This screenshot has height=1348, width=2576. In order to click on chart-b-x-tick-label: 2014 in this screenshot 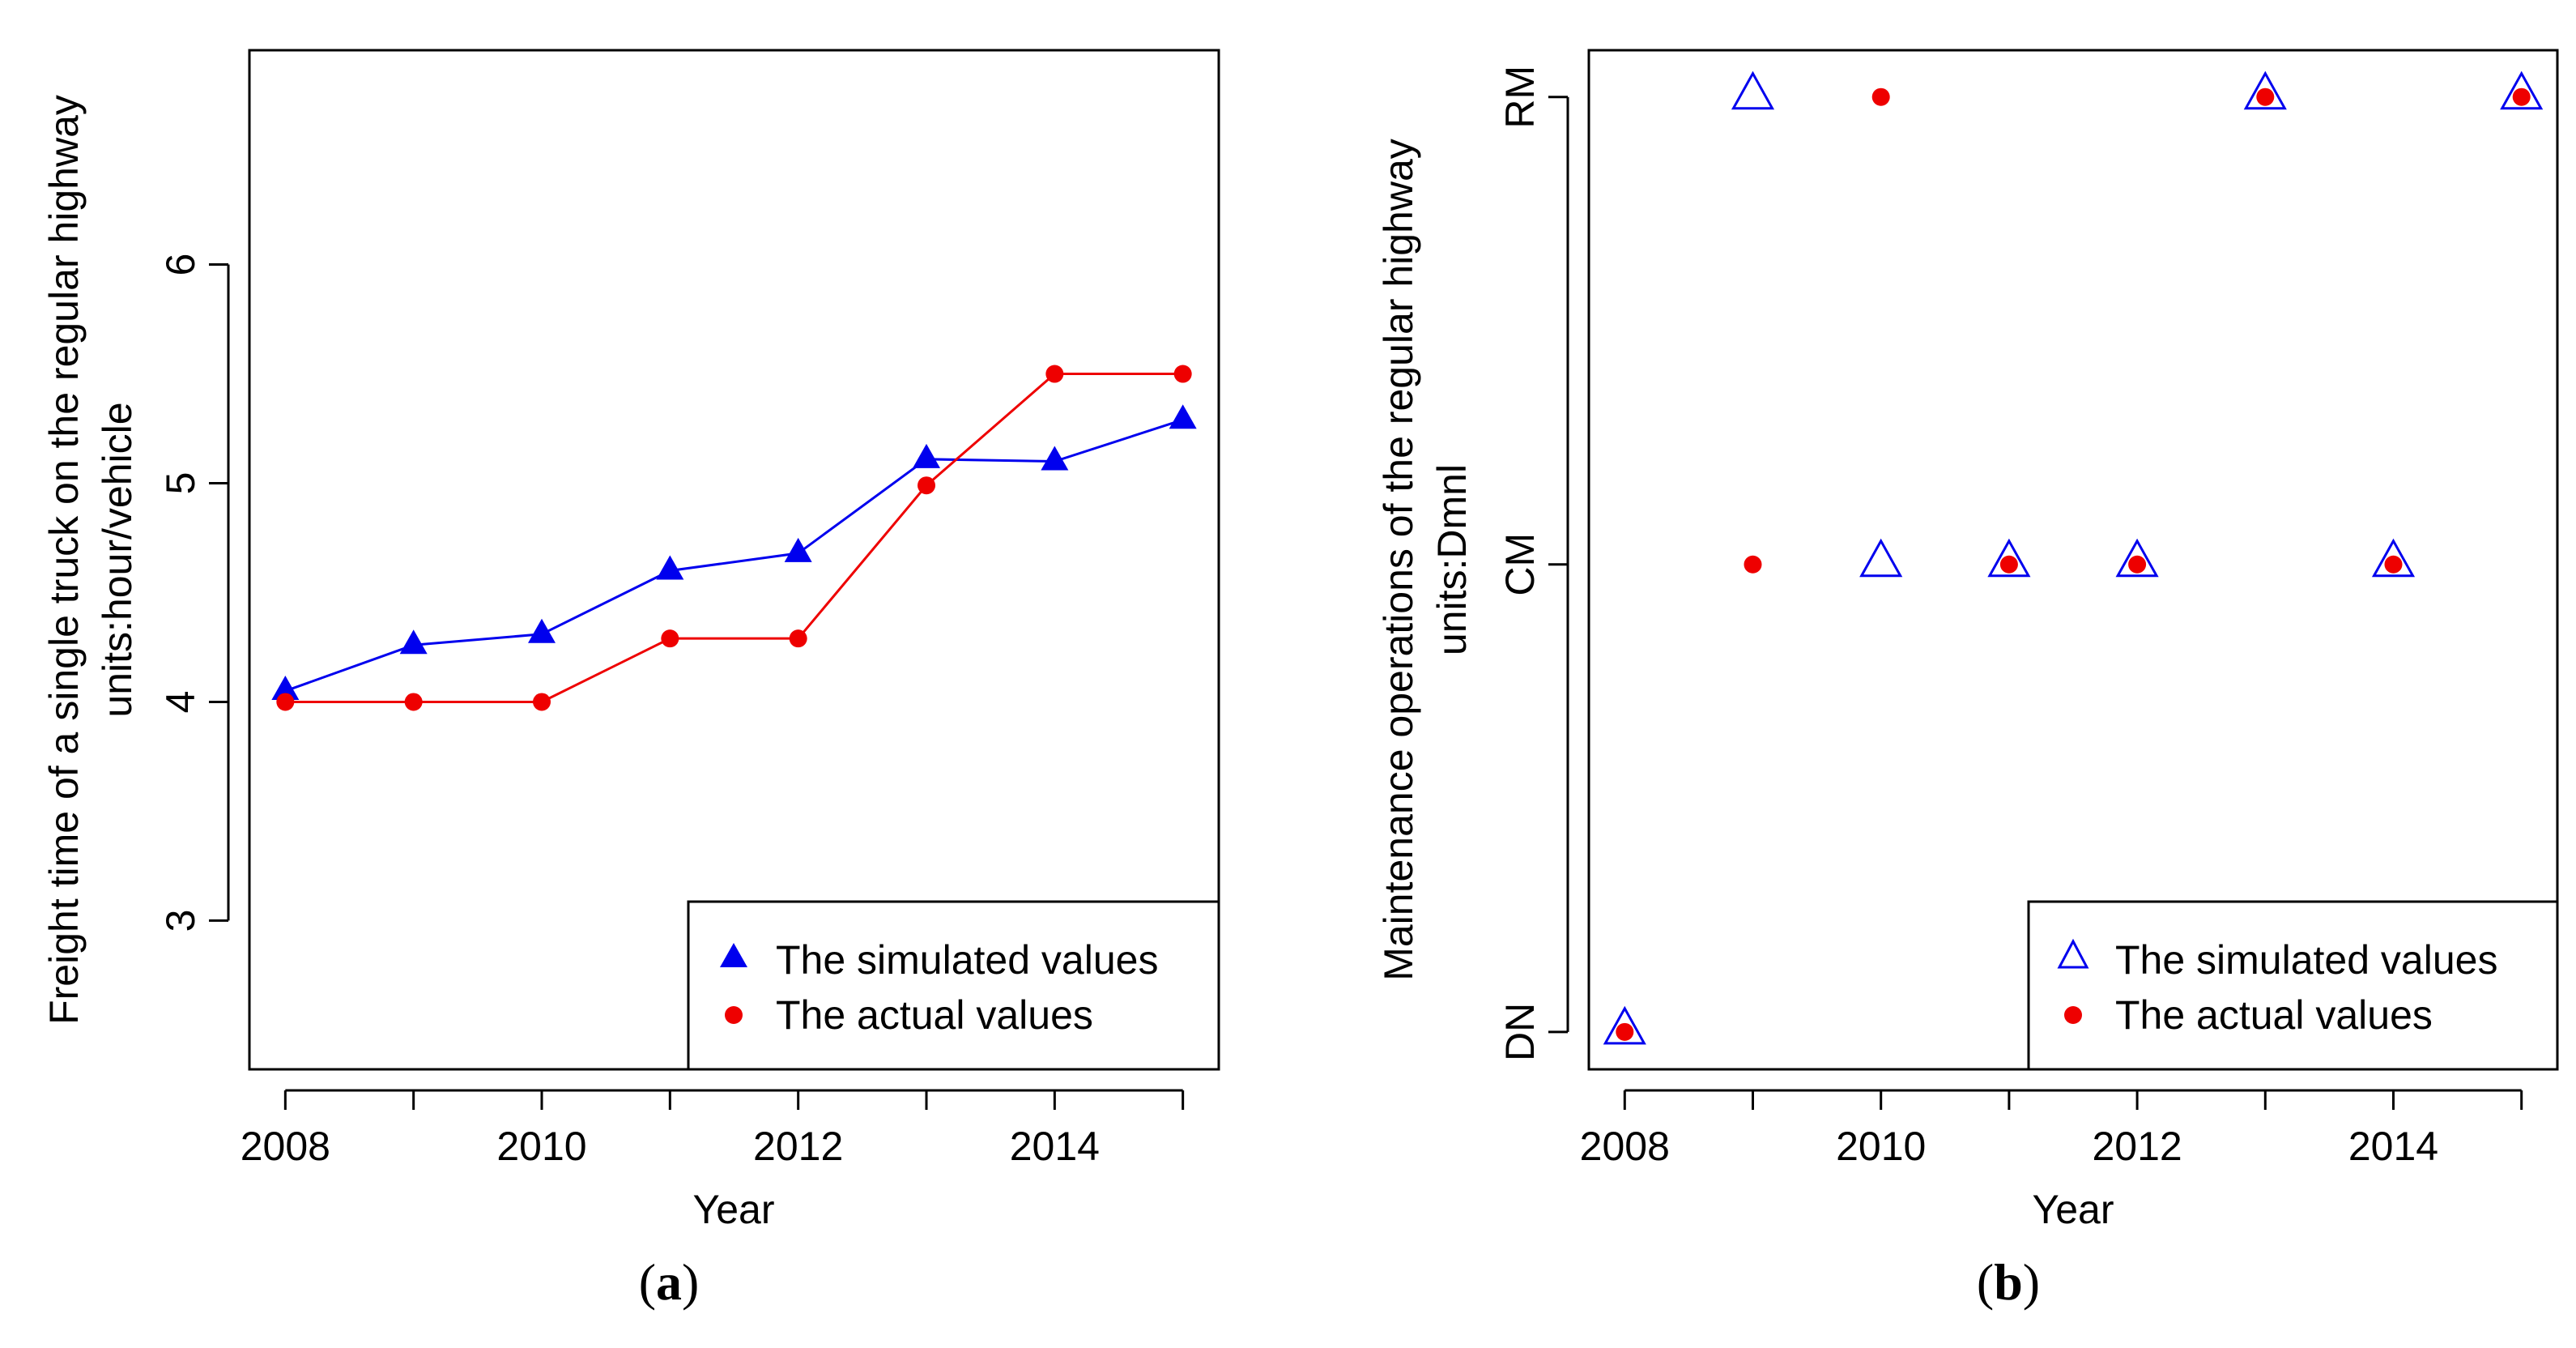, I will do `click(2393, 1146)`.